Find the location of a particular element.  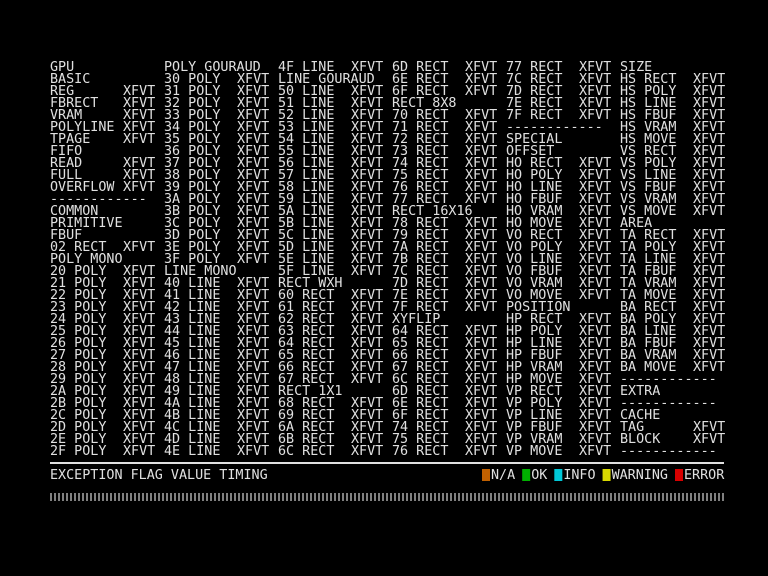

test-label: TPAGE is located at coordinates (70, 139).